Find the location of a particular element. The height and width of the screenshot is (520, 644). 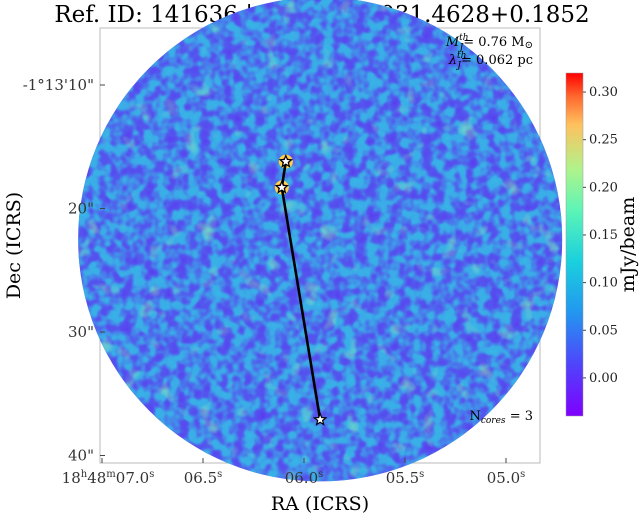

colorbar is located at coordinates (574, 244).